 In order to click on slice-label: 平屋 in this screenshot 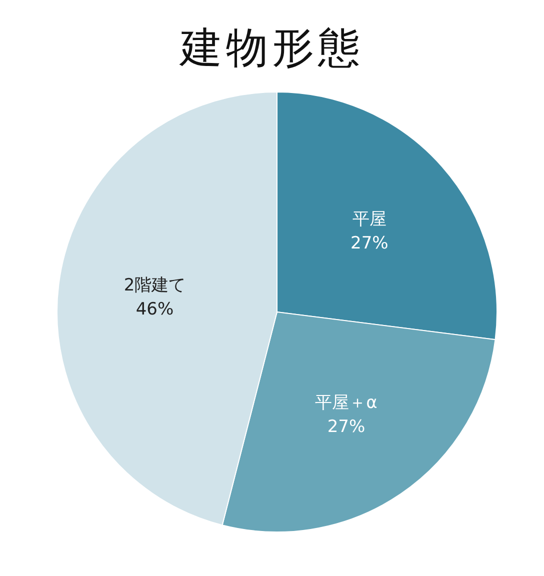, I will do `click(369, 220)`.